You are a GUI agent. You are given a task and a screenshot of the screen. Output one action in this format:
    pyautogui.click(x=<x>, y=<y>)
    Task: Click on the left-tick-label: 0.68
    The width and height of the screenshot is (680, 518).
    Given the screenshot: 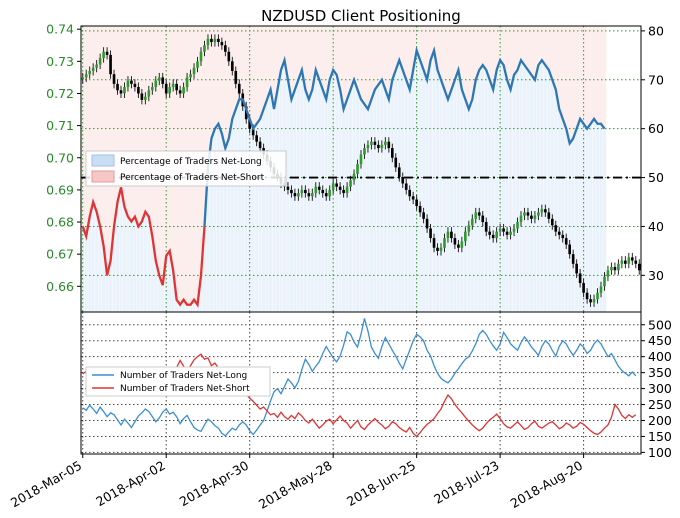 What is the action you would take?
    pyautogui.click(x=60, y=222)
    